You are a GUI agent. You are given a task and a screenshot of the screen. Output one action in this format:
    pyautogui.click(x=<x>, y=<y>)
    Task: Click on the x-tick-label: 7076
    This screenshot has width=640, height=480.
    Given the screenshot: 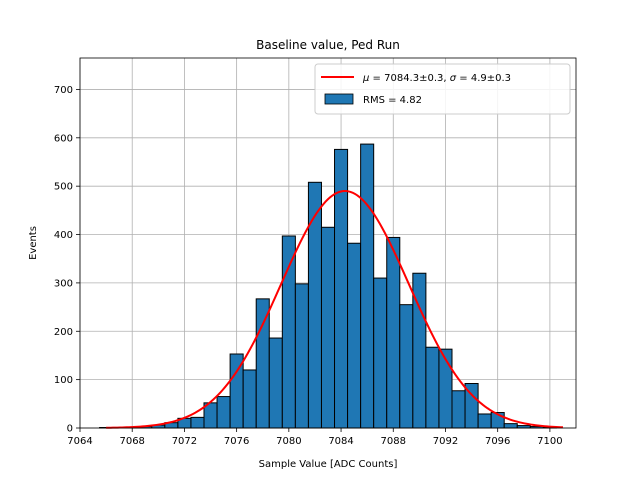 What is the action you would take?
    pyautogui.click(x=236, y=441)
    